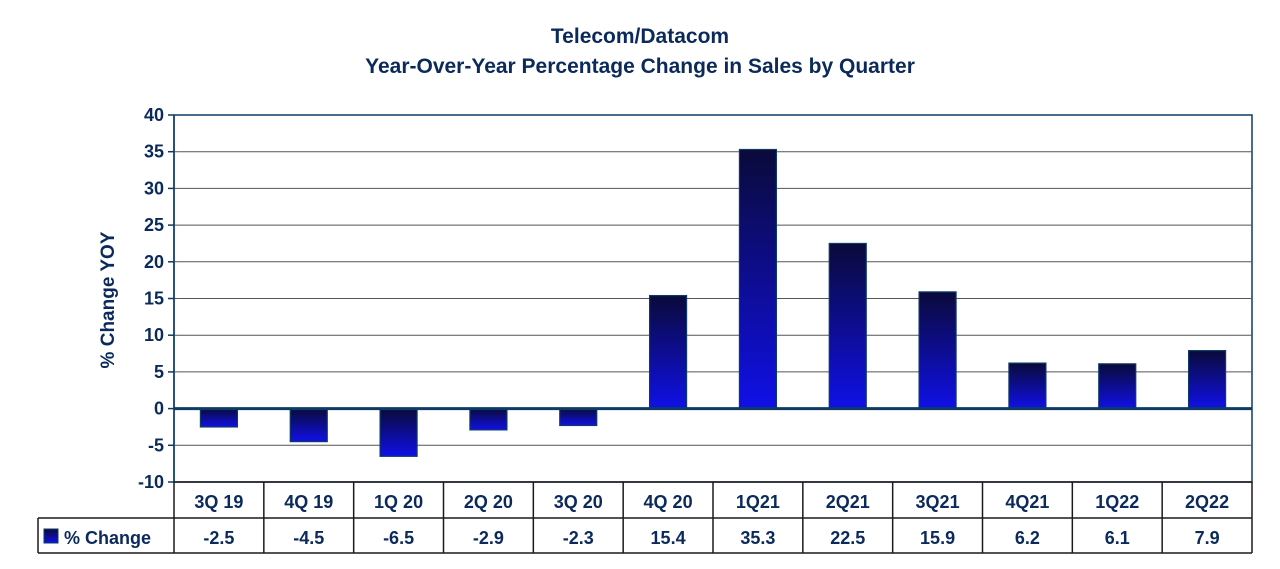  I want to click on data-label: -6.5, so click(398, 538).